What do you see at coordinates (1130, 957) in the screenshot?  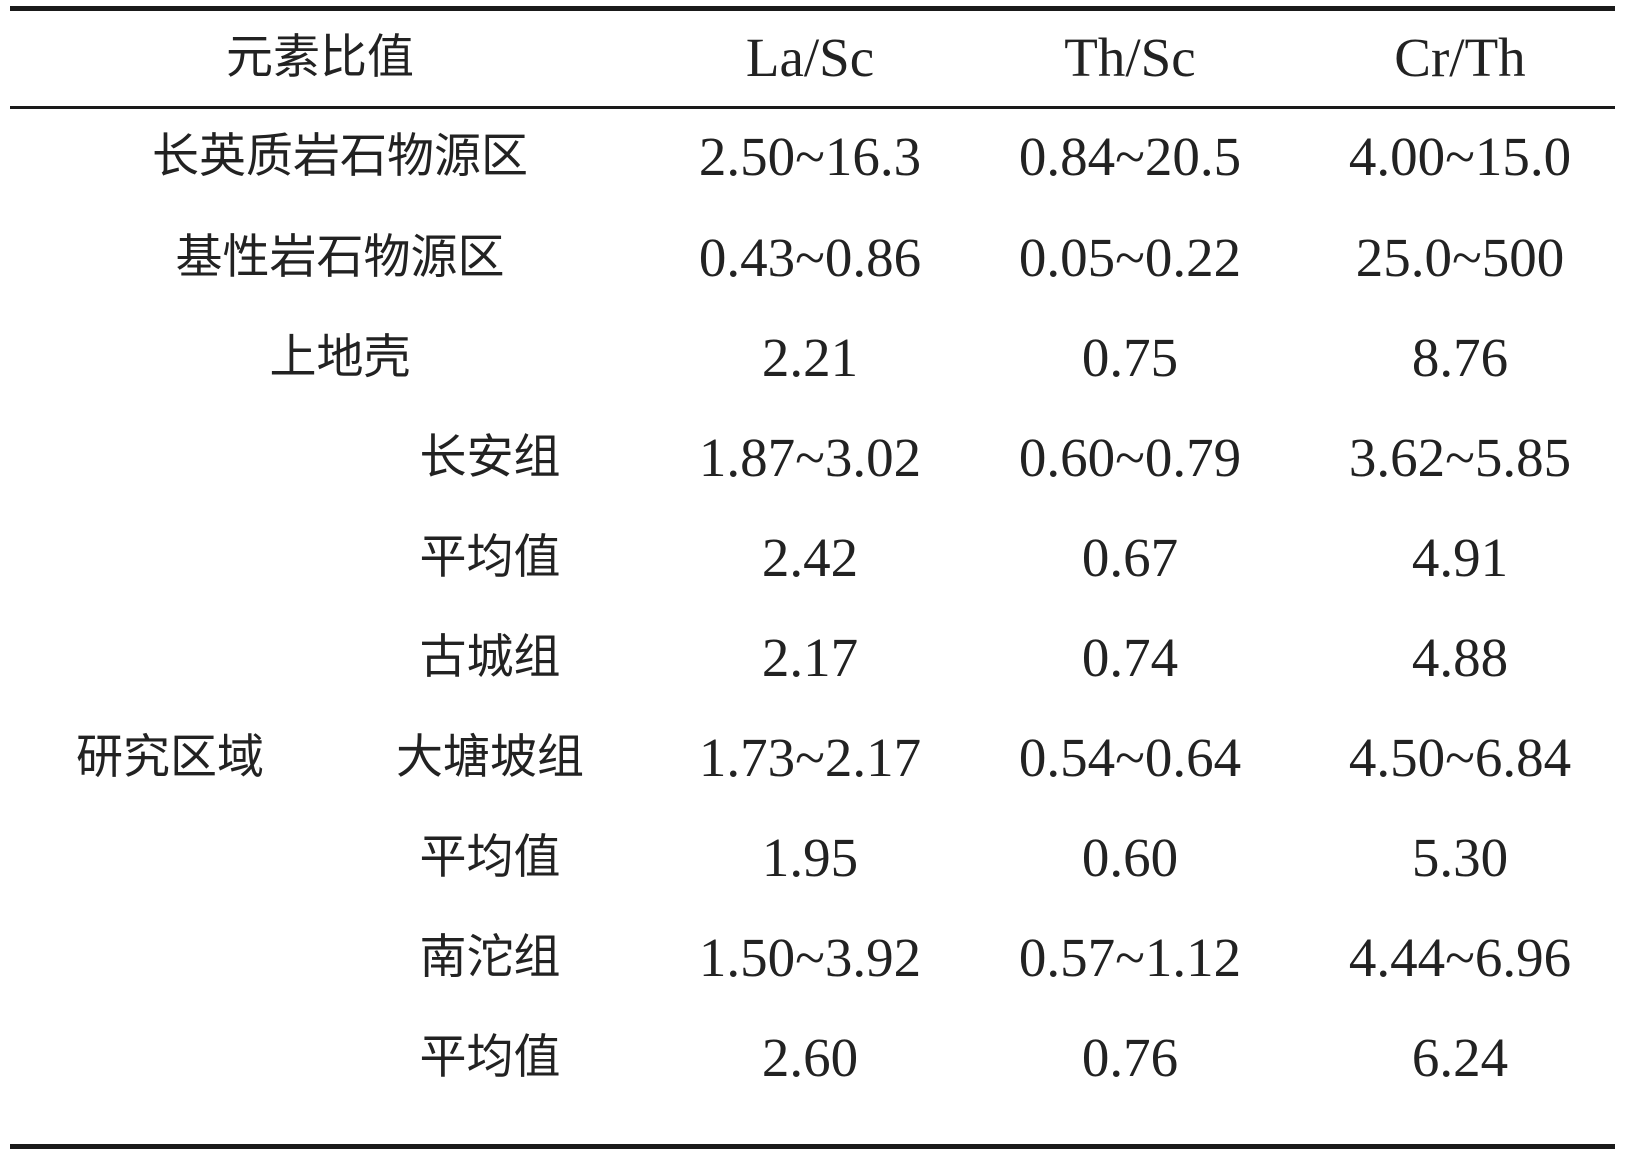 I see `row-value: 0.57~1.12` at bounding box center [1130, 957].